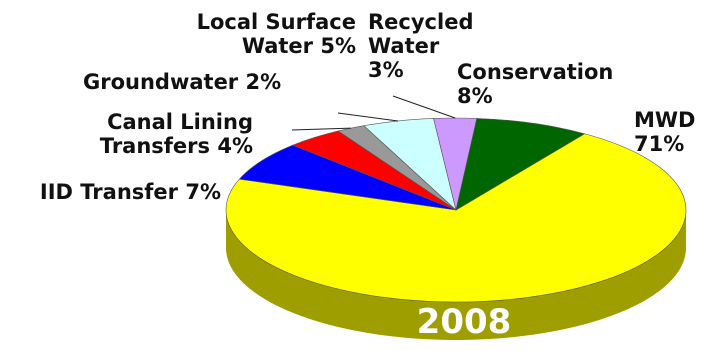 This screenshot has width=701, height=351. I want to click on label-conservation: Conservation 8%, so click(535, 84).